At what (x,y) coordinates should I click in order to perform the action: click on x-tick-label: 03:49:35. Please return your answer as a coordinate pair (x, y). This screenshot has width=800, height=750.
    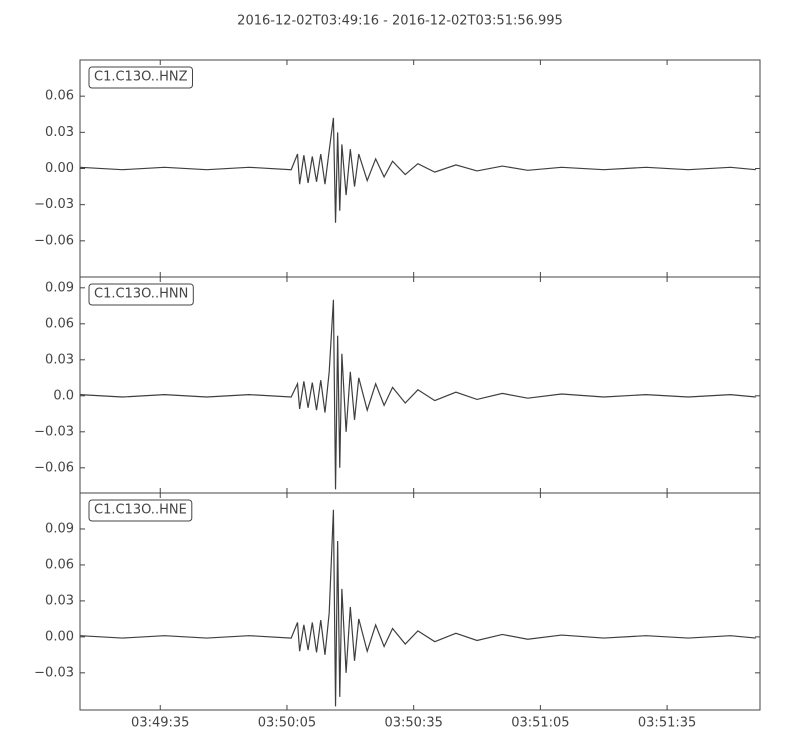
    Looking at the image, I should click on (160, 723).